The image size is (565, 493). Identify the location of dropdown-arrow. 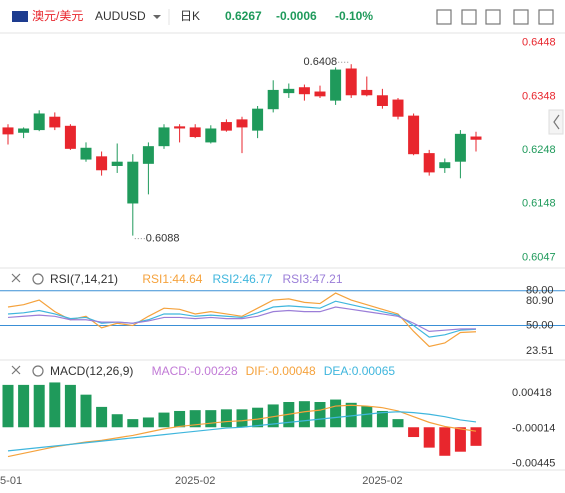
(157, 17).